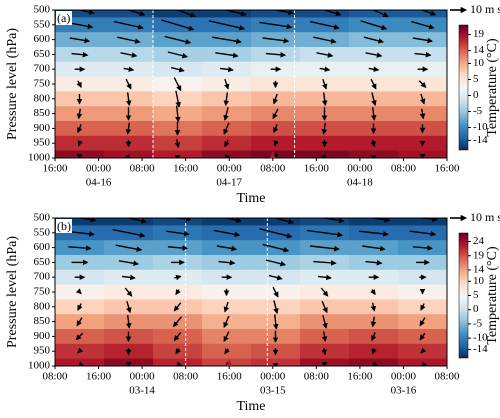 Image resolution: width=500 pixels, height=418 pixels. I want to click on y-tick-label: 650, so click(42, 262).